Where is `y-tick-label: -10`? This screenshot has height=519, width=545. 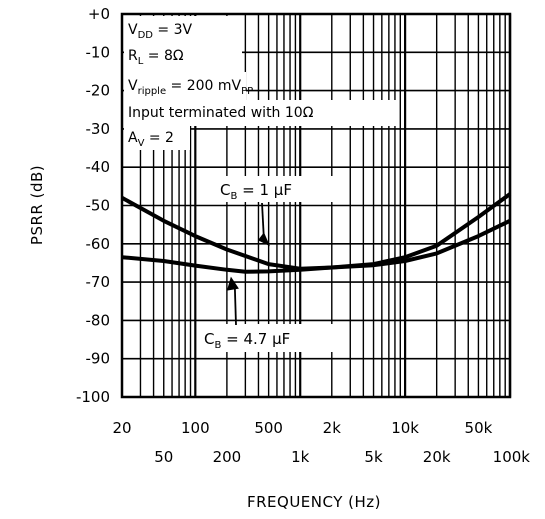 y-tick-label: -10 is located at coordinates (98, 52).